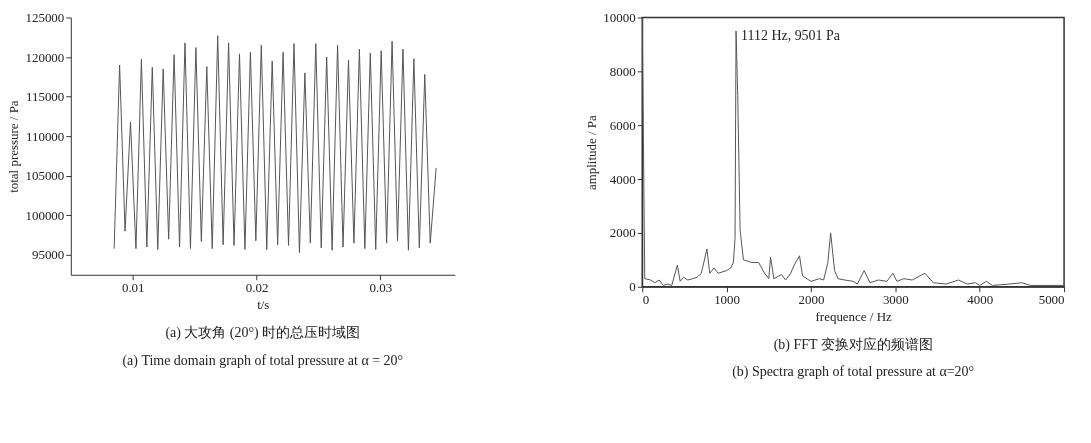 This screenshot has height=443, width=1091. What do you see at coordinates (275, 144) in the screenshot?
I see `line-series` at bounding box center [275, 144].